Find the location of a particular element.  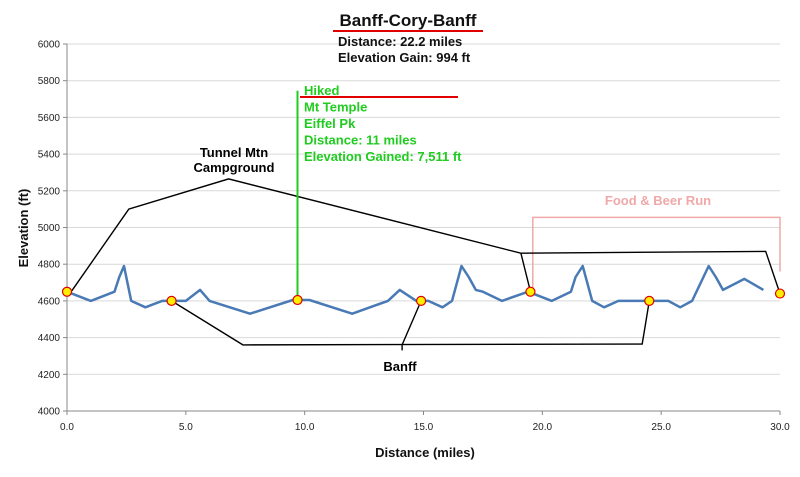

banff-label: Banff is located at coordinates (400, 366).